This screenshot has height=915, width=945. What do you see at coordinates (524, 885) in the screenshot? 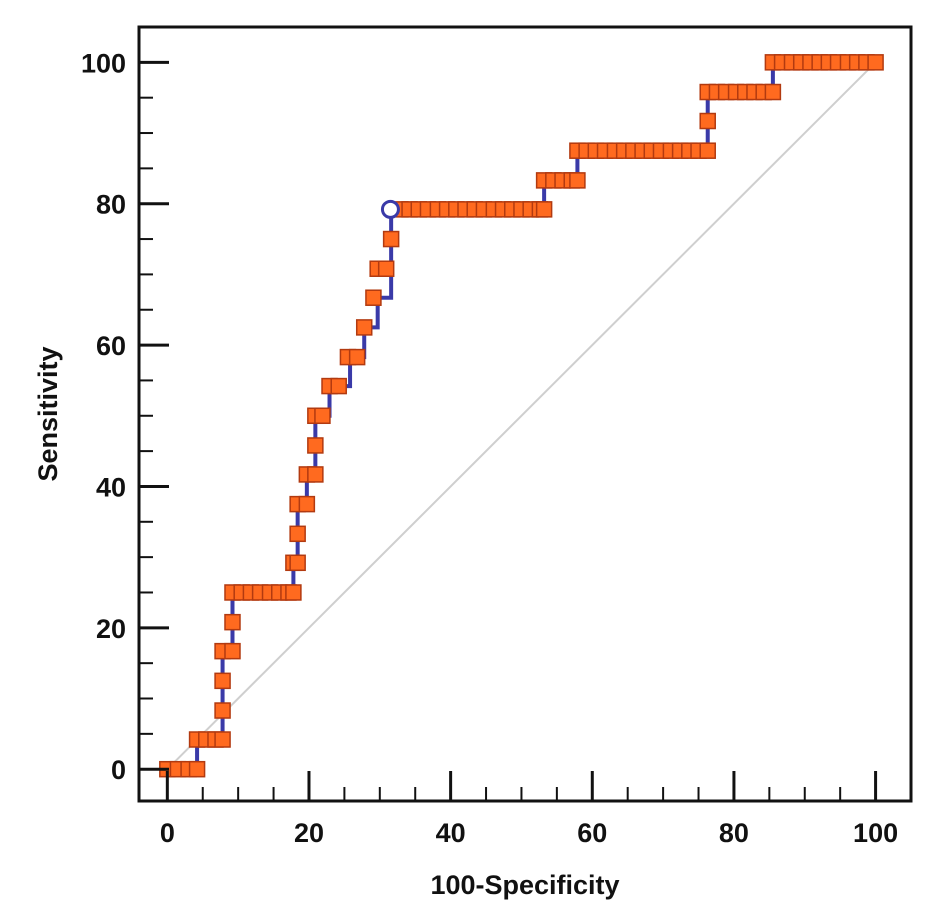
I see `x-axis-title: 100-Specificity` at bounding box center [524, 885].